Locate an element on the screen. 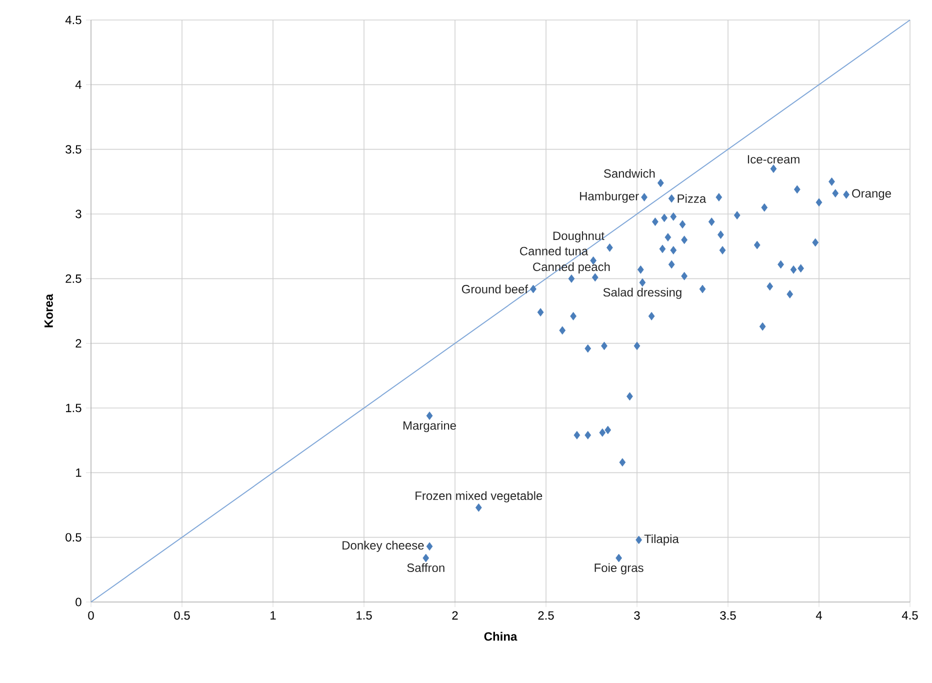 The width and height of the screenshot is (932, 683). x-tick-label: 0.5 is located at coordinates (182, 615).